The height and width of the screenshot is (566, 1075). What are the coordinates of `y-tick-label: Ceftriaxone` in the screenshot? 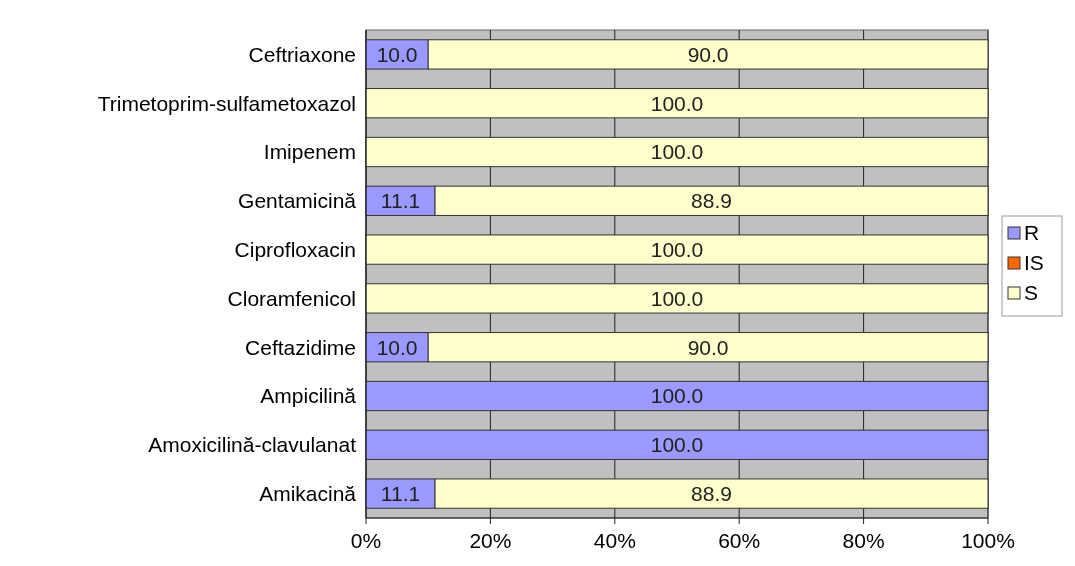 It's located at (302, 54).